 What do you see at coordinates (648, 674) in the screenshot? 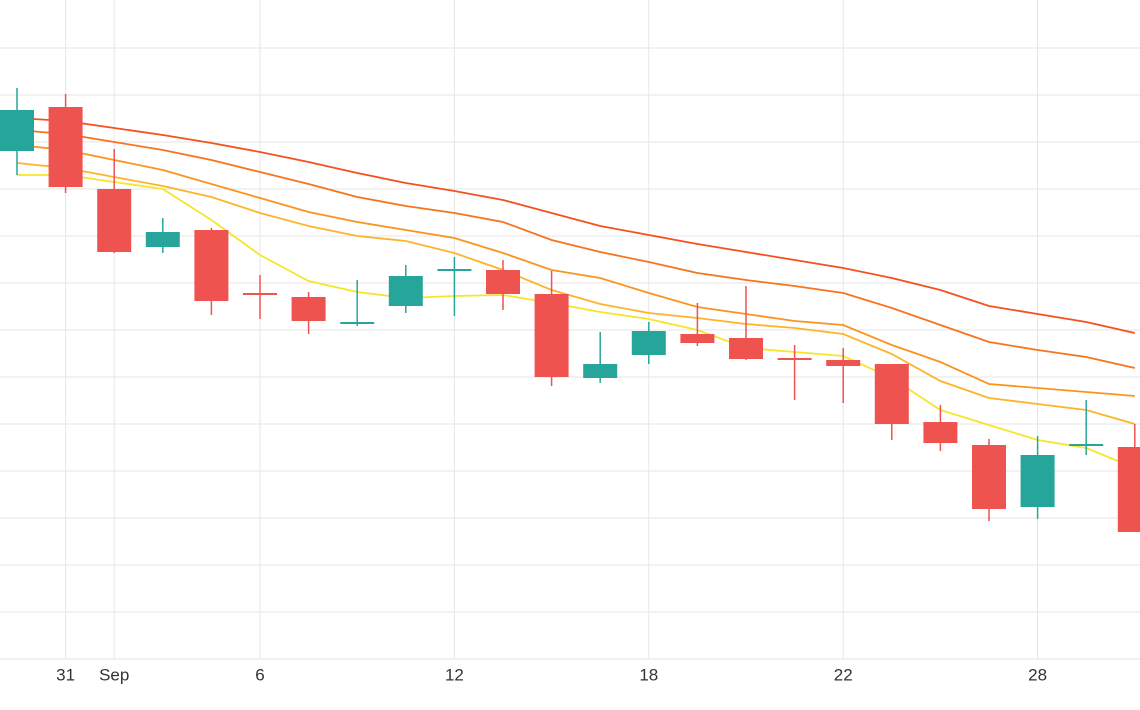
I see `x-tick-label: 18` at bounding box center [648, 674].